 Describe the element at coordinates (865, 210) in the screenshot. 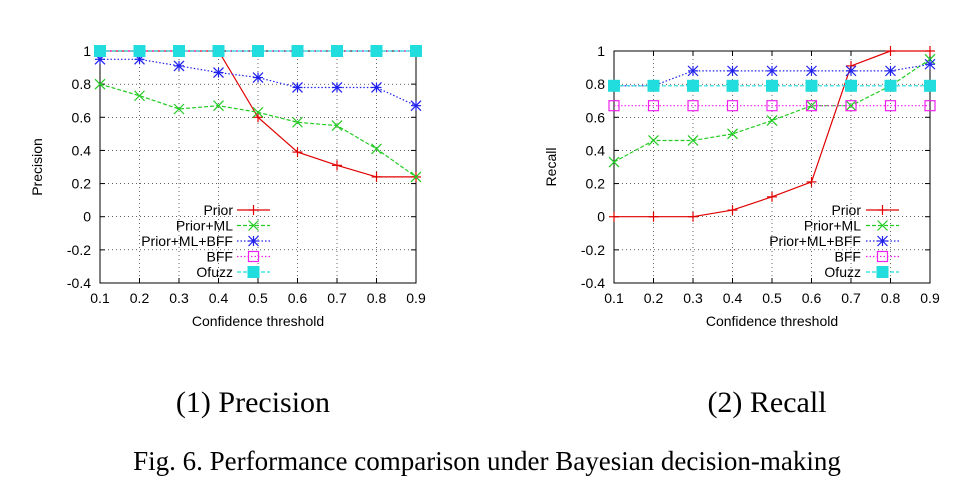

I see `legend-item: Prior` at that location.